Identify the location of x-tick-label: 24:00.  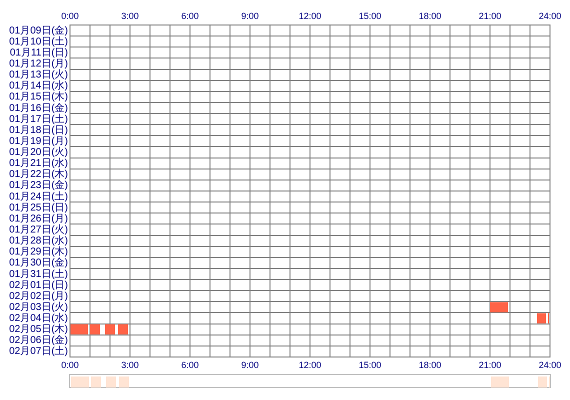
(550, 365).